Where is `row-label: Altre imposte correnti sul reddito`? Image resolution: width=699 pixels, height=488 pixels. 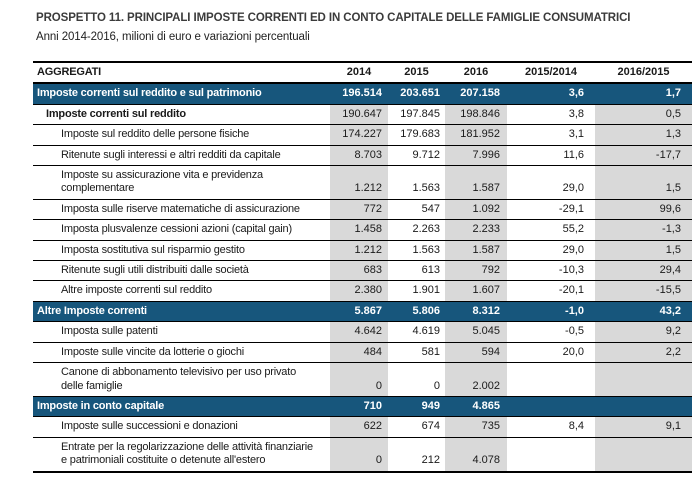
row-label: Altre imposte correnti sul reddito is located at coordinates (136, 290).